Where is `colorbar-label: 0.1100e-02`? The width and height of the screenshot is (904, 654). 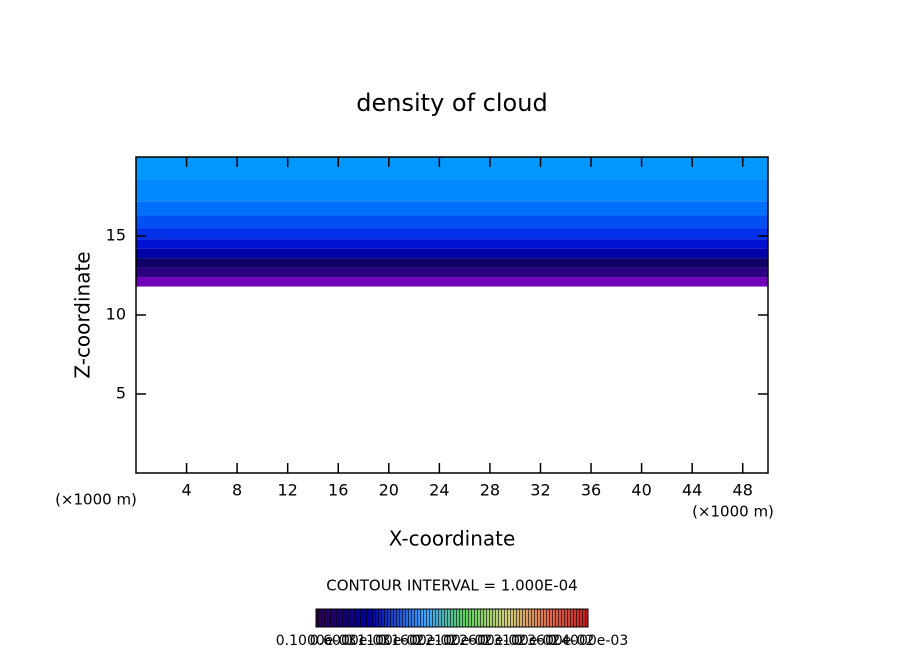 colorbar-label: 0.1100e-02 is located at coordinates (384, 641).